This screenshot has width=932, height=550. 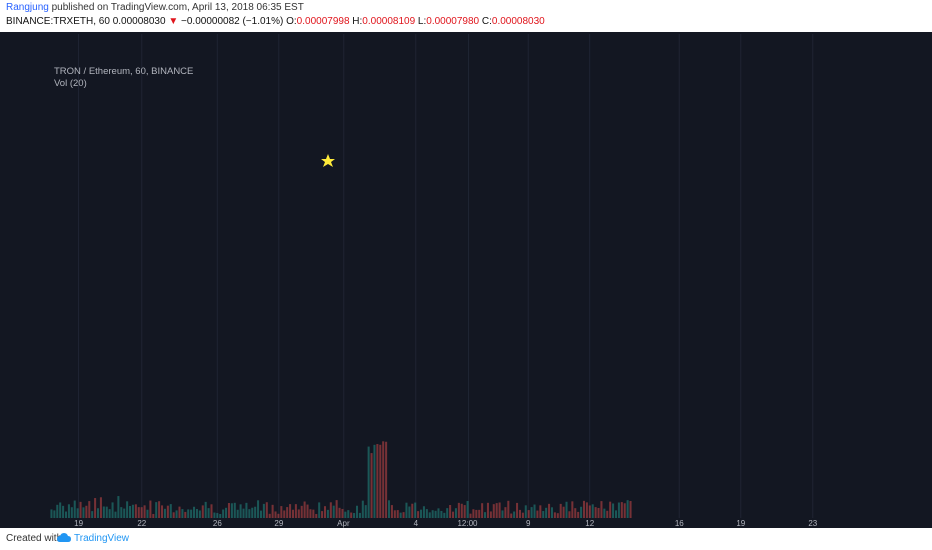 I want to click on x-tick-label: 12, so click(x=589, y=523).